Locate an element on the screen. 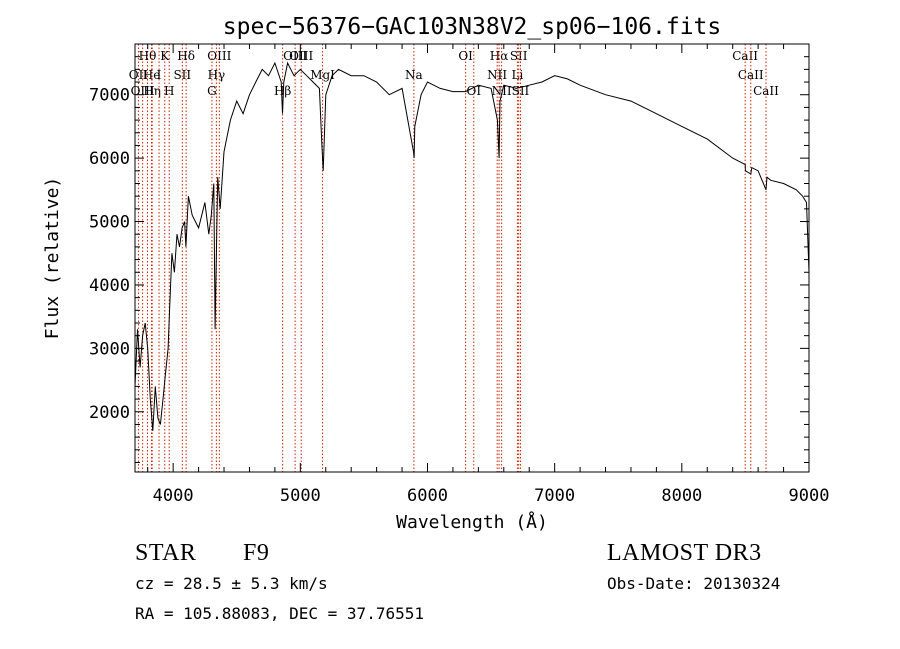  spectral-line-label: MgI is located at coordinates (322, 75).